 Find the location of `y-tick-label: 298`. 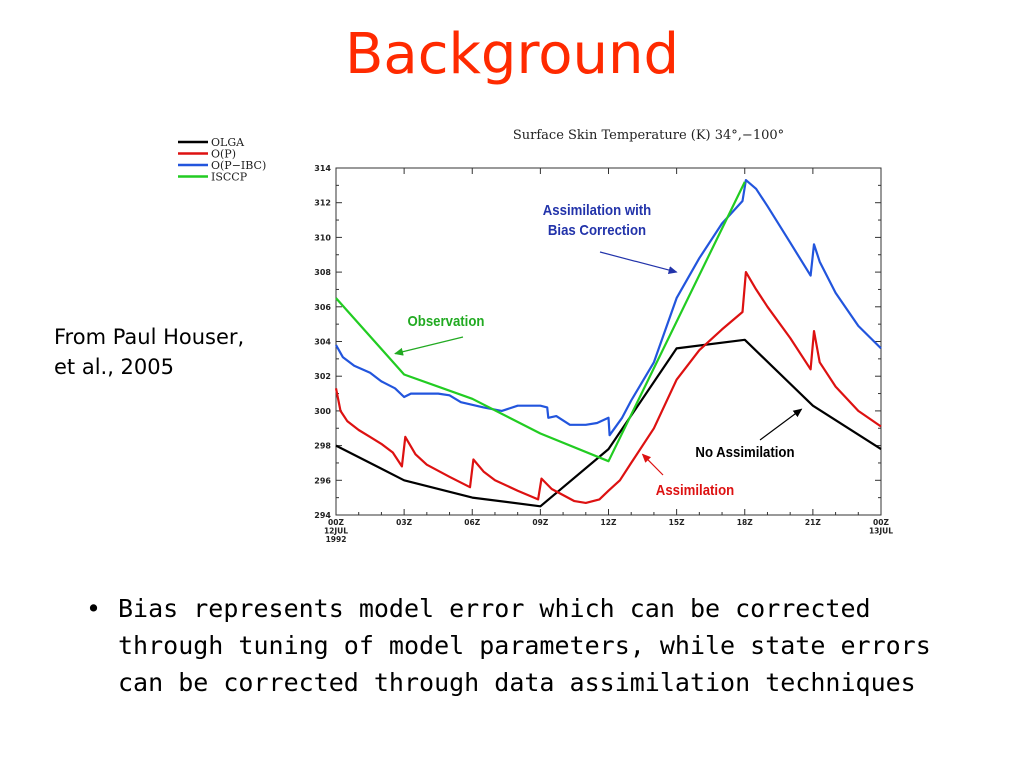

y-tick-label: 298 is located at coordinates (322, 446).